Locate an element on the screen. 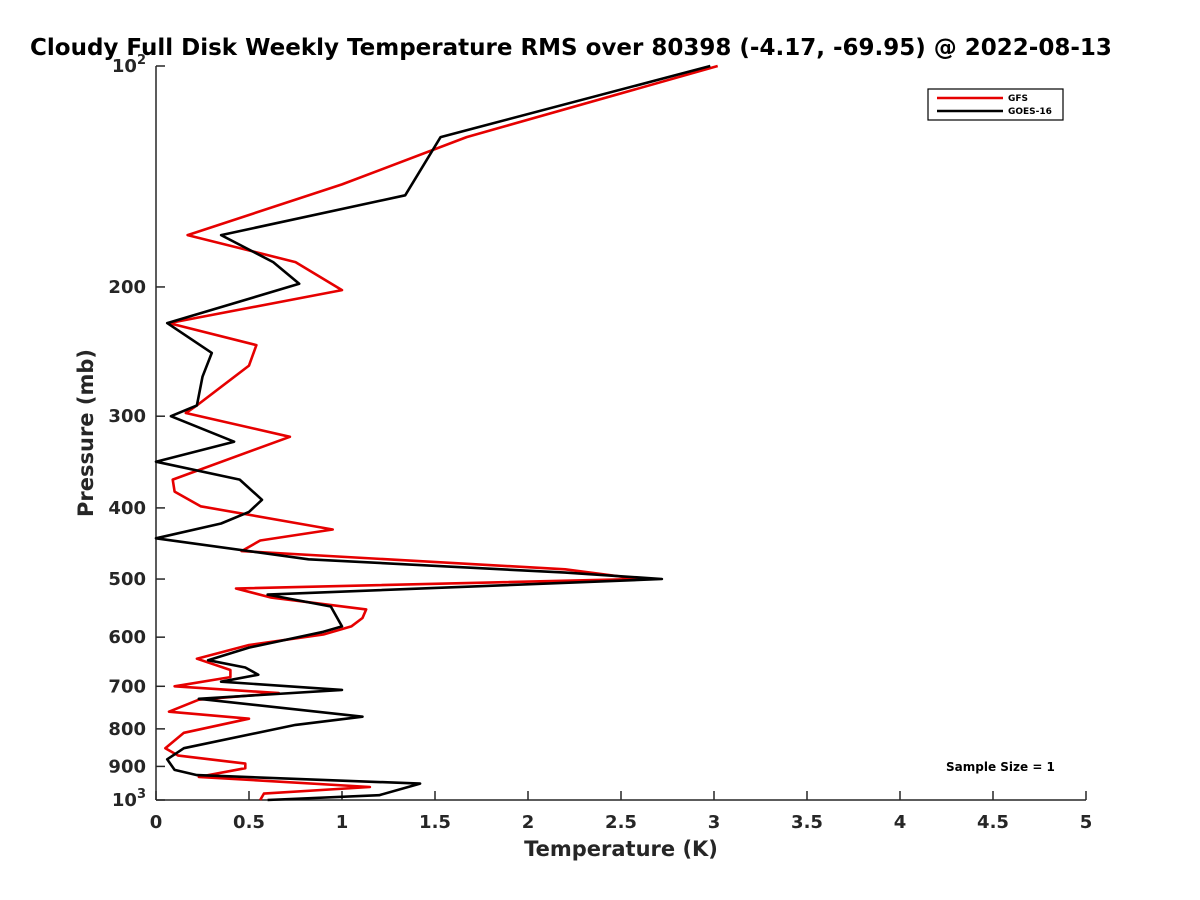 The image size is (1200, 900). y-tick-label: 200 is located at coordinates (127, 287).